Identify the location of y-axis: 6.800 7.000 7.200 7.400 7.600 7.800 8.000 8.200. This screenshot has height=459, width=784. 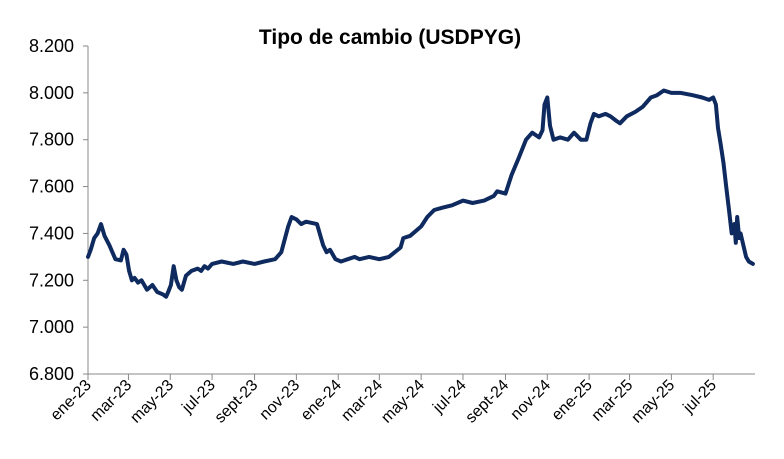
(59, 210).